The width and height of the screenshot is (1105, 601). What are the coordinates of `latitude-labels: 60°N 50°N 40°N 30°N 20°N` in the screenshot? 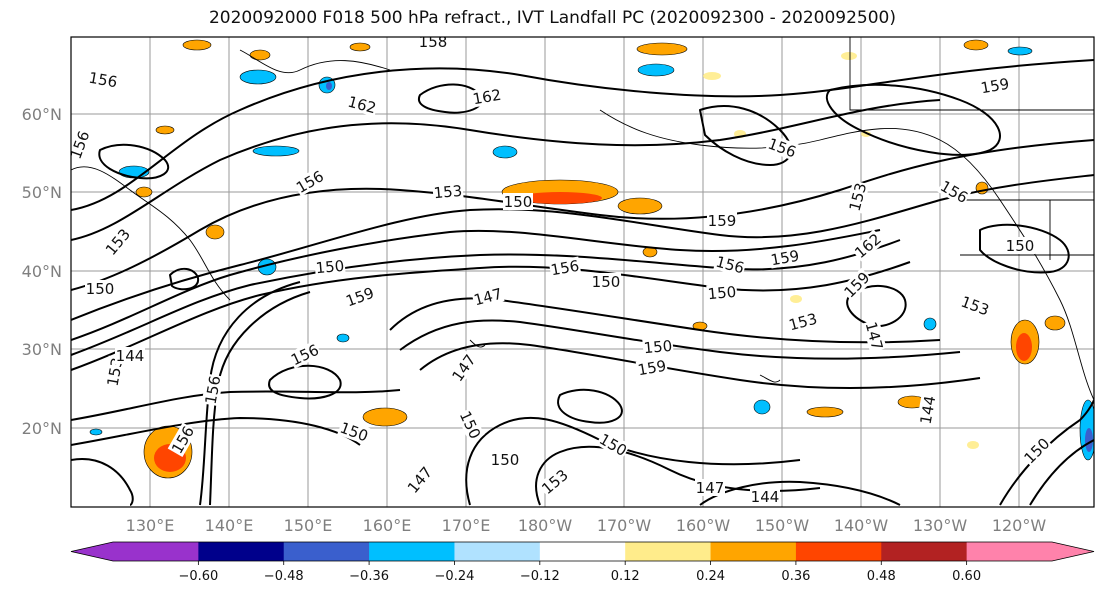 It's located at (42, 271).